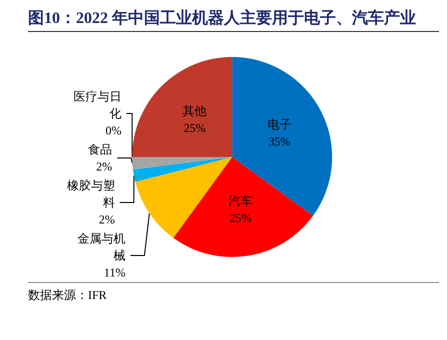 The width and height of the screenshot is (447, 340). Describe the element at coordinates (194, 111) in the screenshot. I see `slice-label: 其他` at that location.